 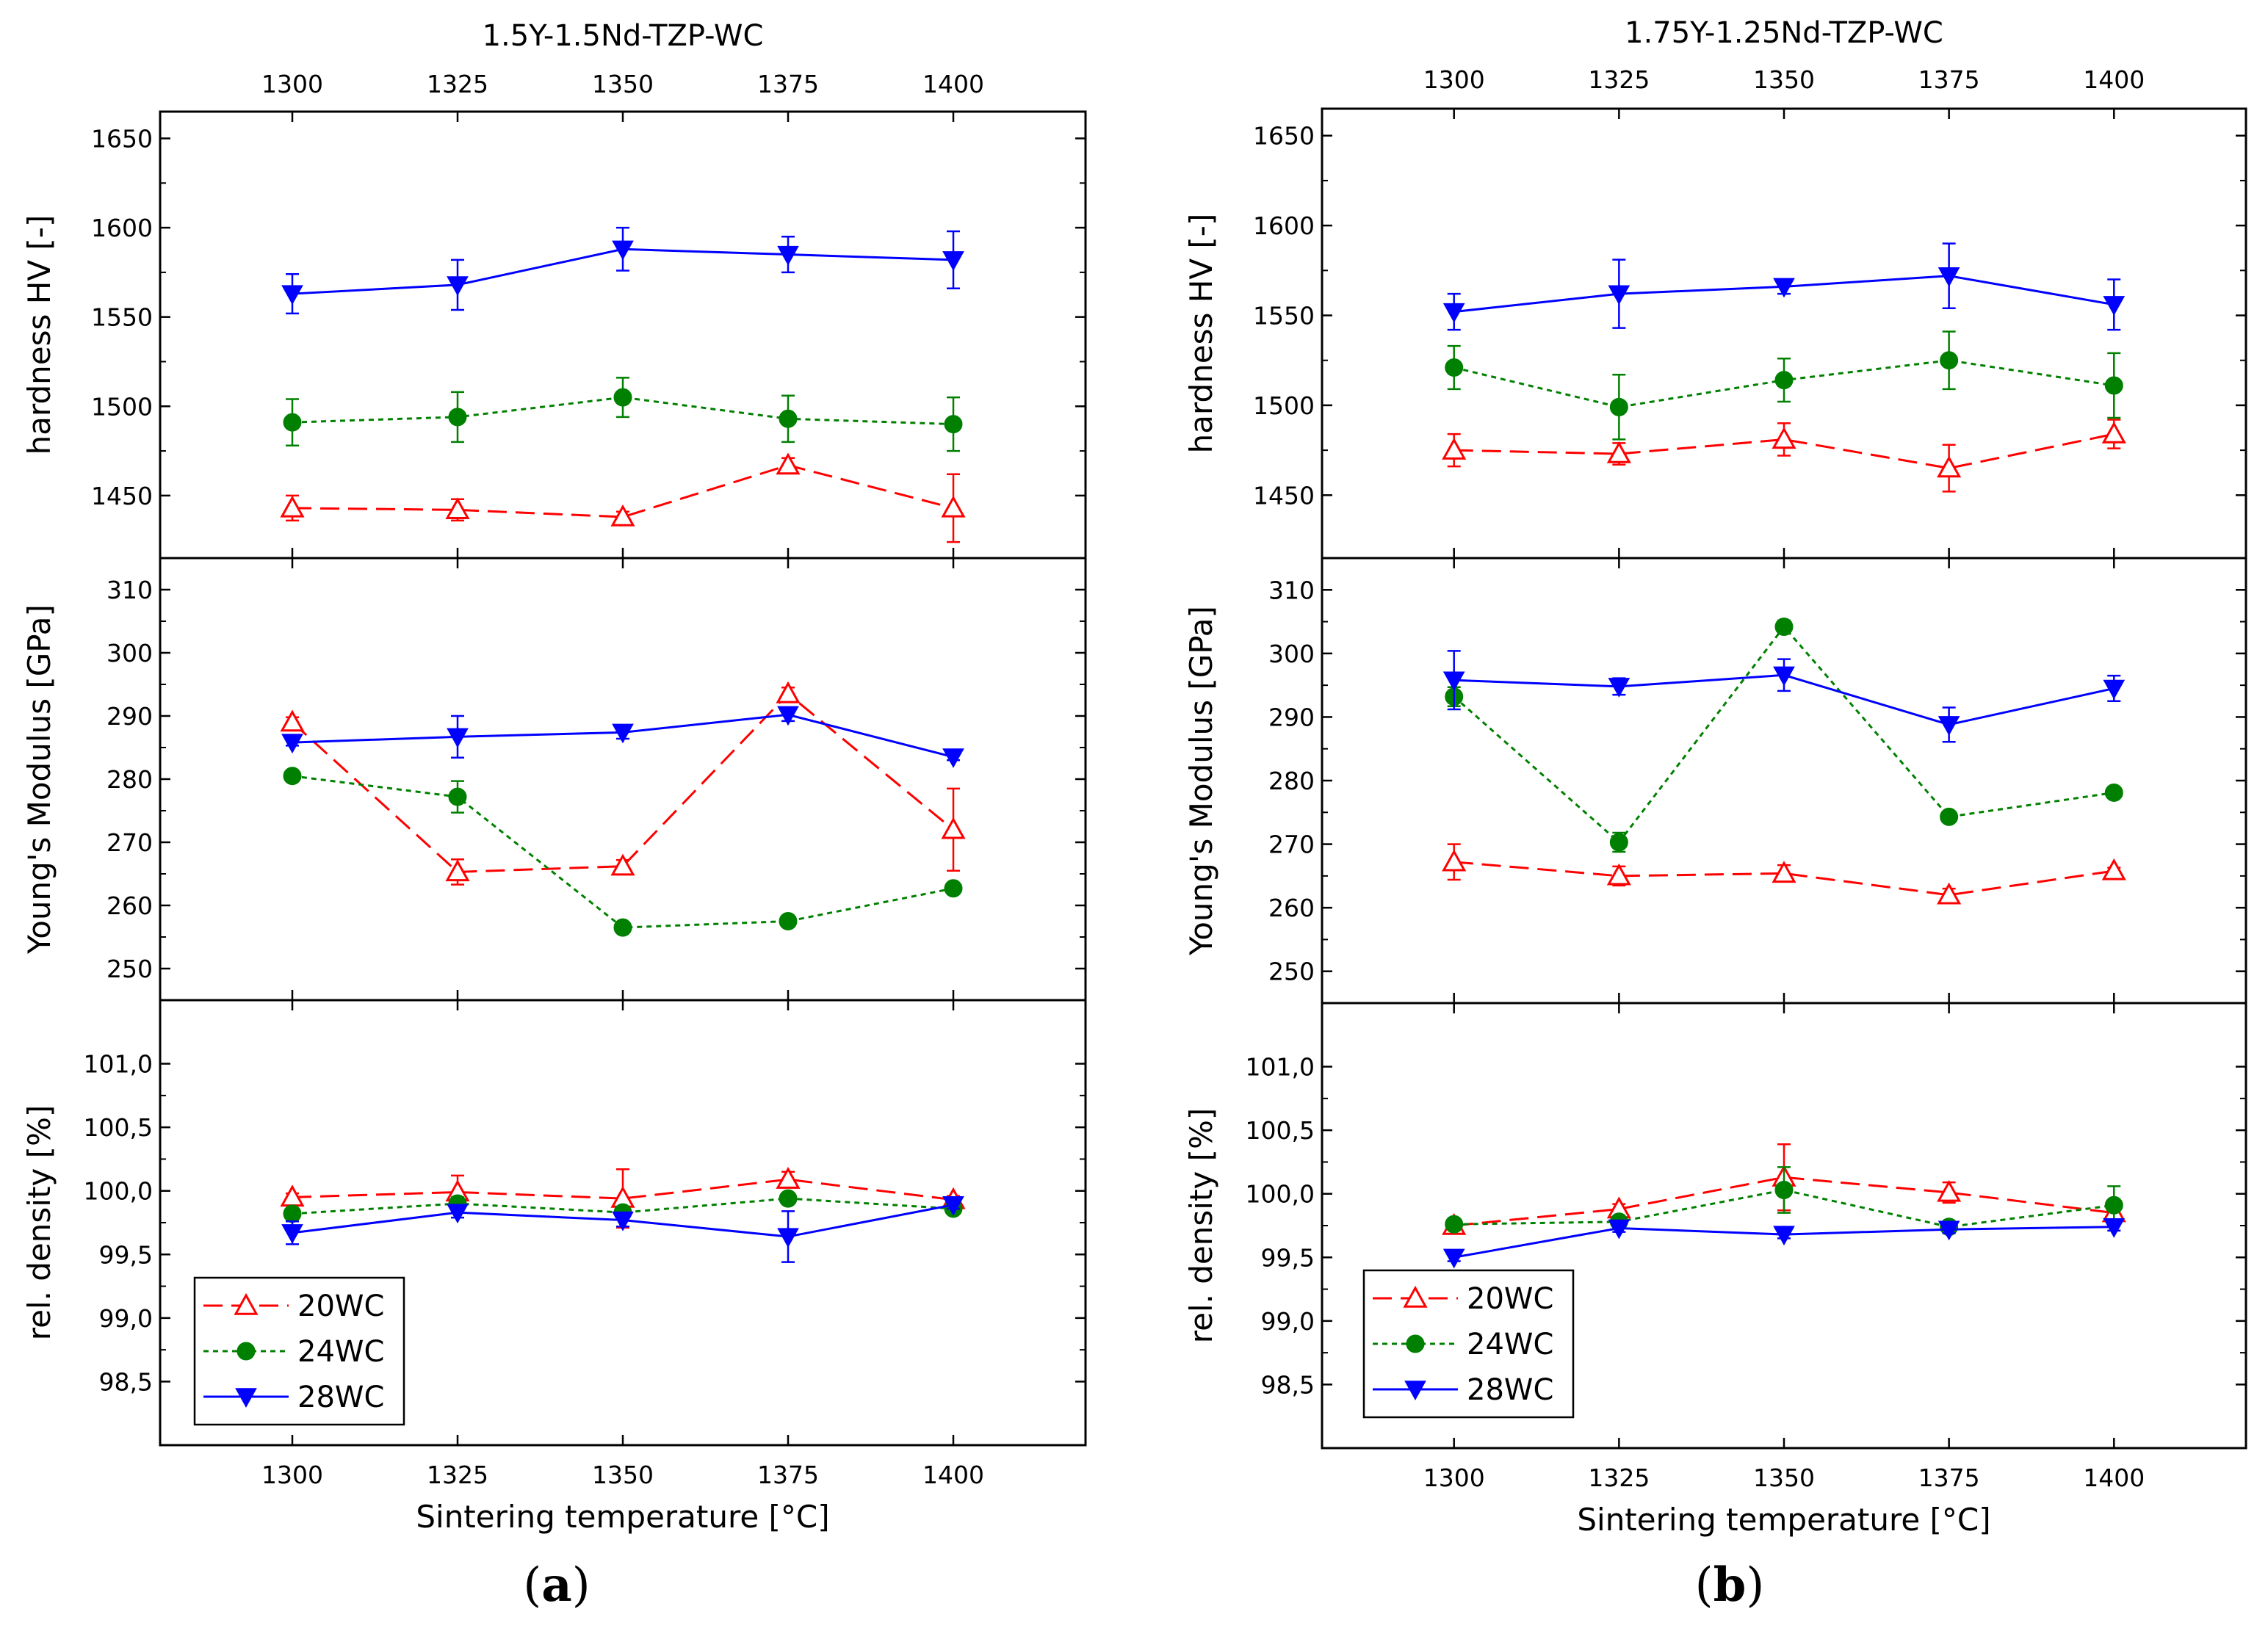 I want to click on panel-hardness: 1450 1500 1550 1600 1650 hardness HV [-], so click(x=554, y=335).